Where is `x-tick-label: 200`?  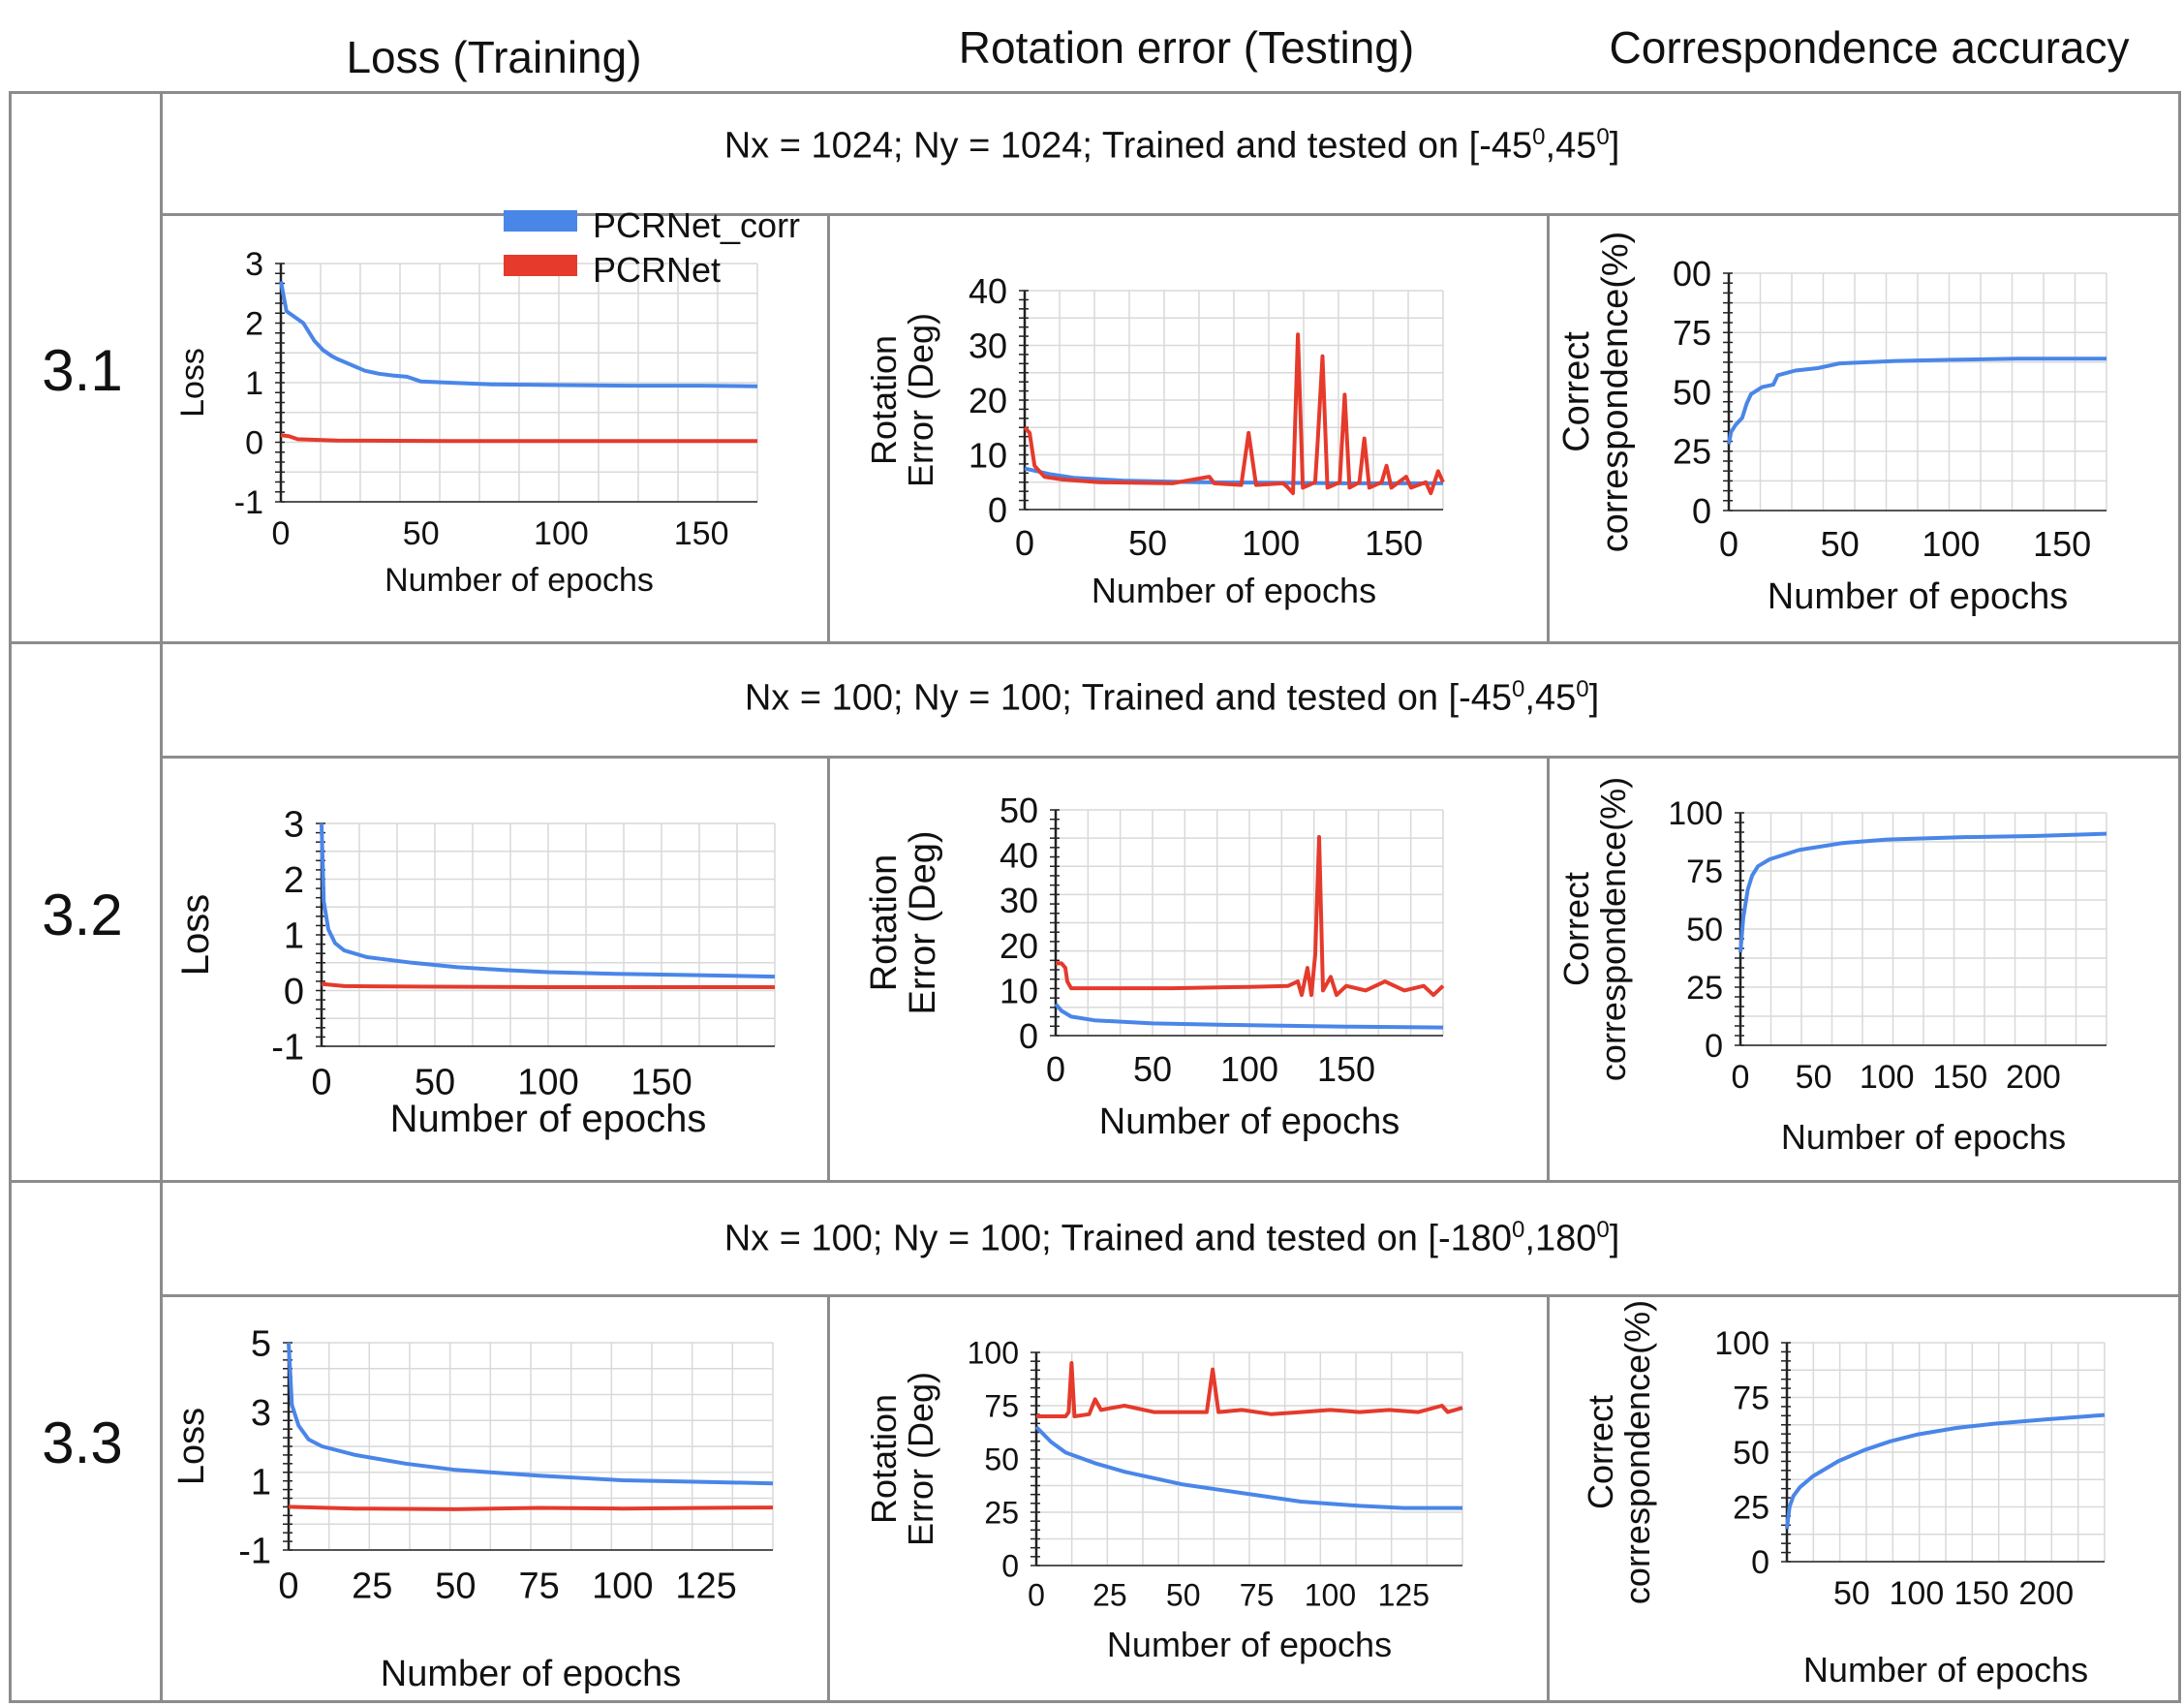 x-tick-label: 200 is located at coordinates (2046, 1593).